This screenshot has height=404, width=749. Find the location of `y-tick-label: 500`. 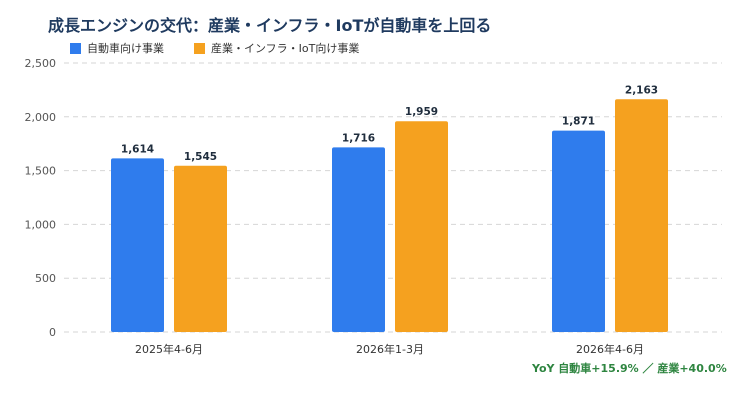

y-tick-label: 500 is located at coordinates (45, 278).